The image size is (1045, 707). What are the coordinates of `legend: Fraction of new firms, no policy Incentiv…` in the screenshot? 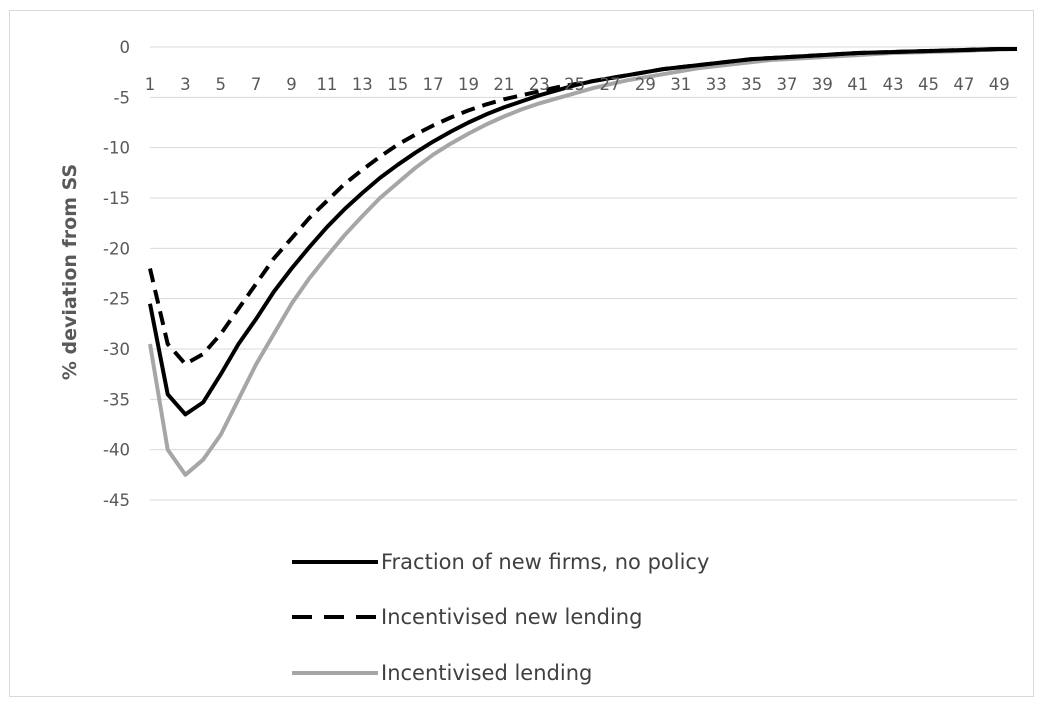 It's located at (500, 617).